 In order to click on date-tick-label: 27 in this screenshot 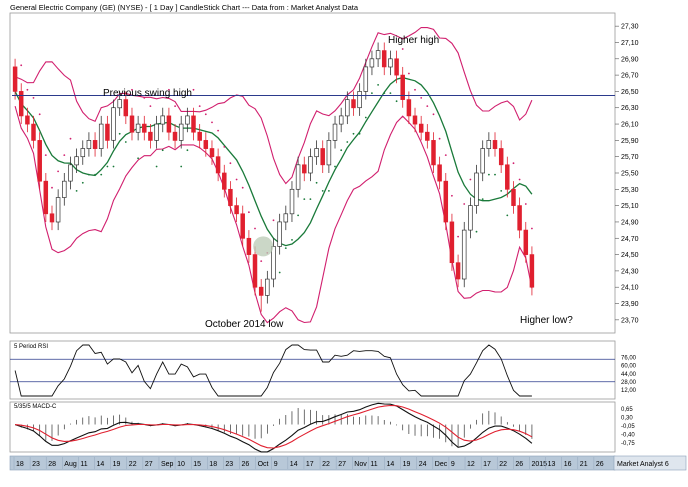, I will do `click(149, 464)`.